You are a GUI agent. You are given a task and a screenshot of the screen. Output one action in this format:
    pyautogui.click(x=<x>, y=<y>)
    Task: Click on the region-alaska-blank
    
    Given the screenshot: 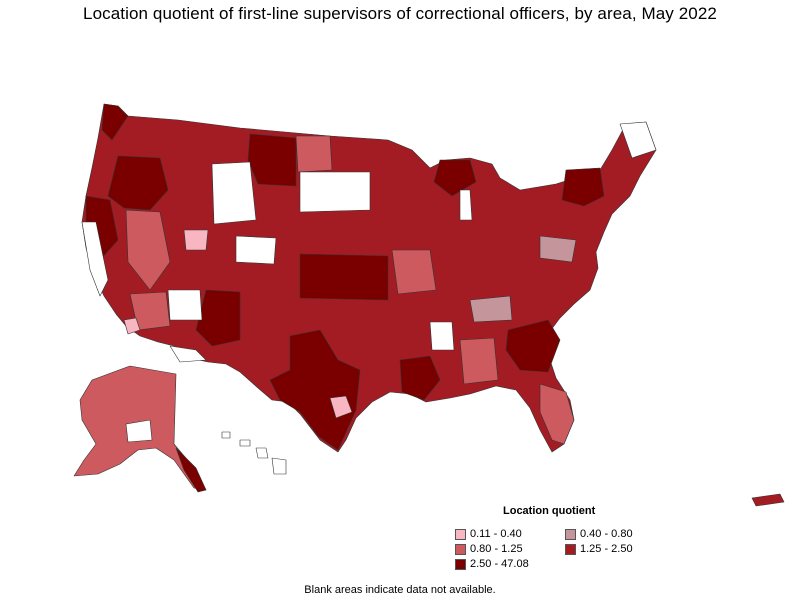 What is the action you would take?
    pyautogui.click(x=139, y=431)
    